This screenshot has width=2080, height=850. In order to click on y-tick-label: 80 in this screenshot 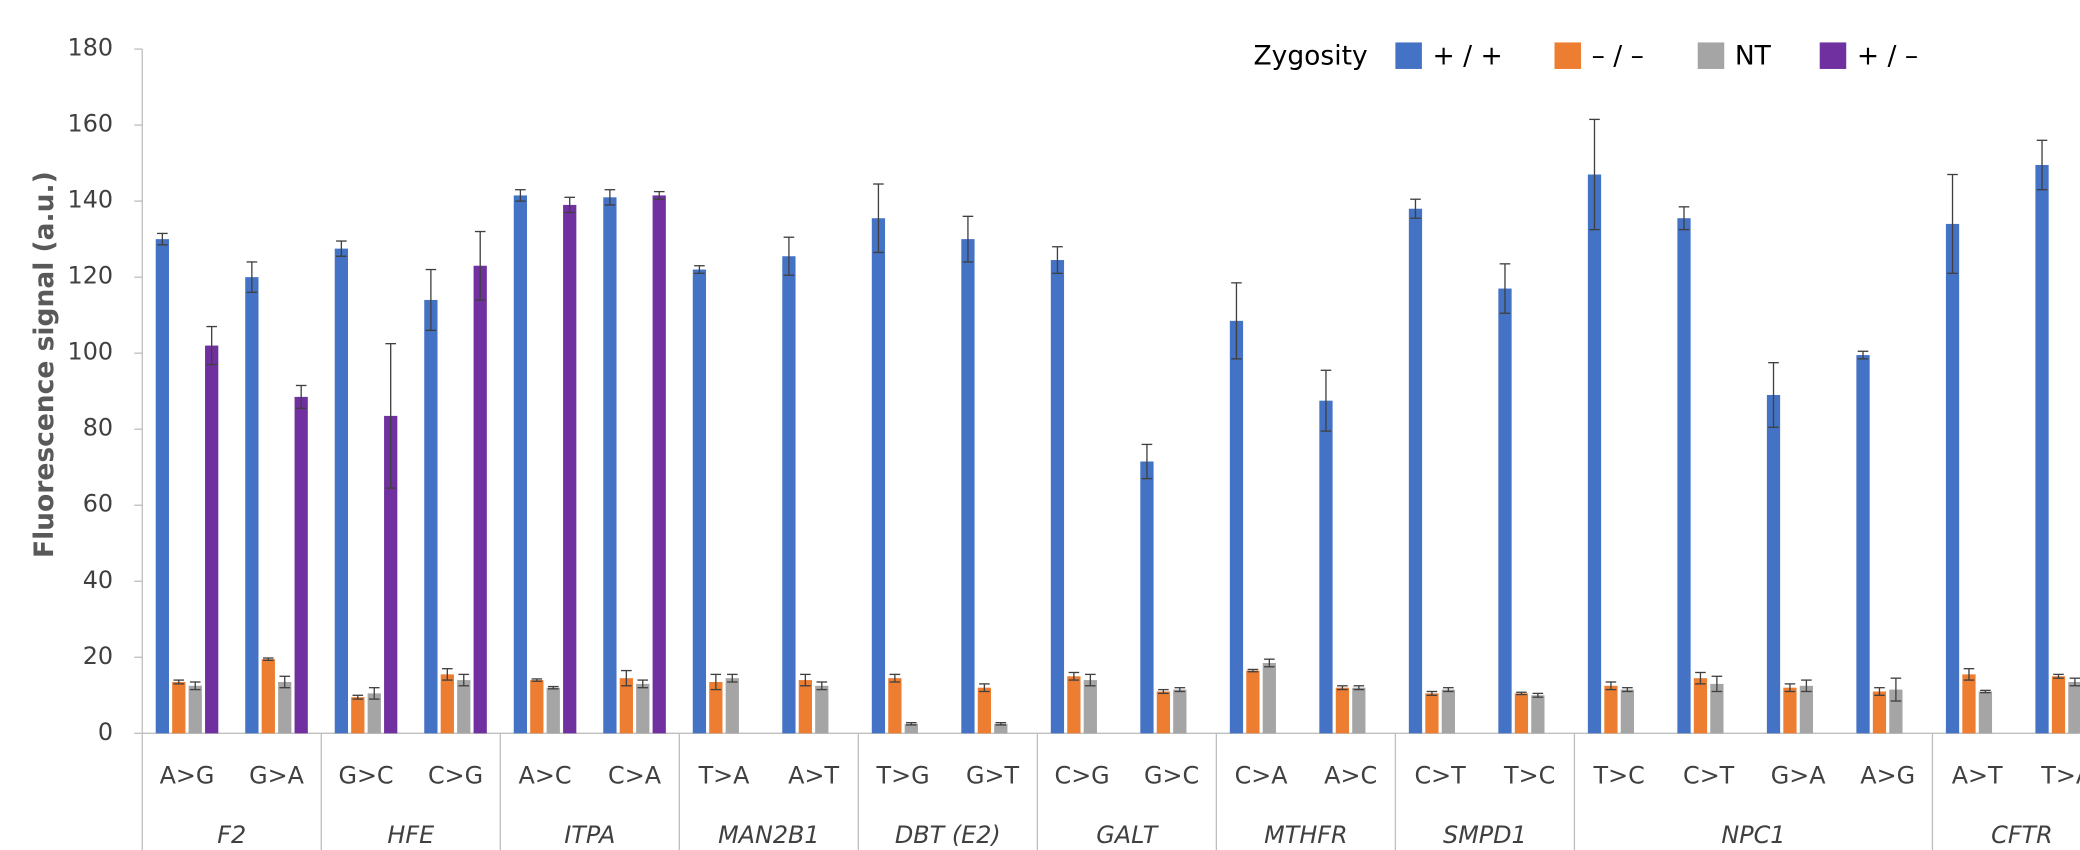, I will do `click(98, 428)`.